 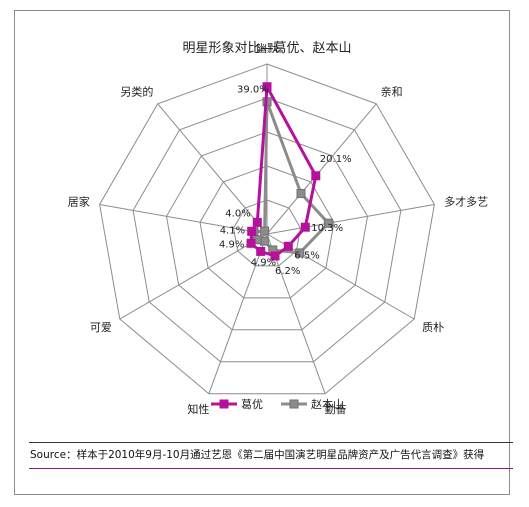 What do you see at coordinates (336, 409) in the screenshot?
I see `axis-label-5: 勤奋` at bounding box center [336, 409].